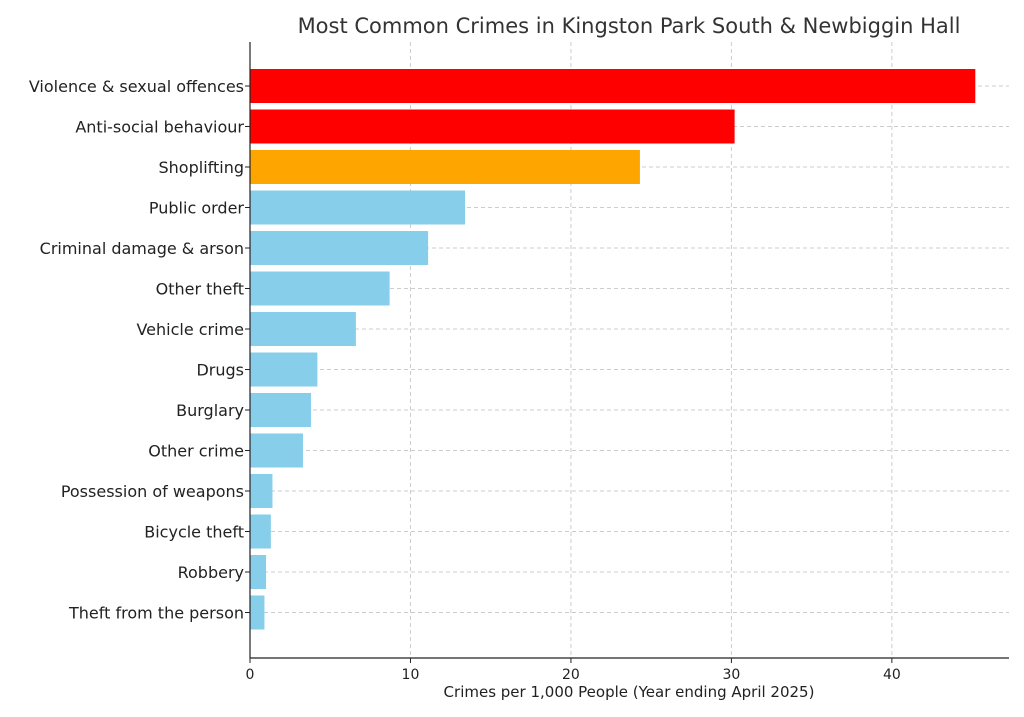 This screenshot has height=717, width=1024. I want to click on x-tick-label: 40, so click(892, 675).